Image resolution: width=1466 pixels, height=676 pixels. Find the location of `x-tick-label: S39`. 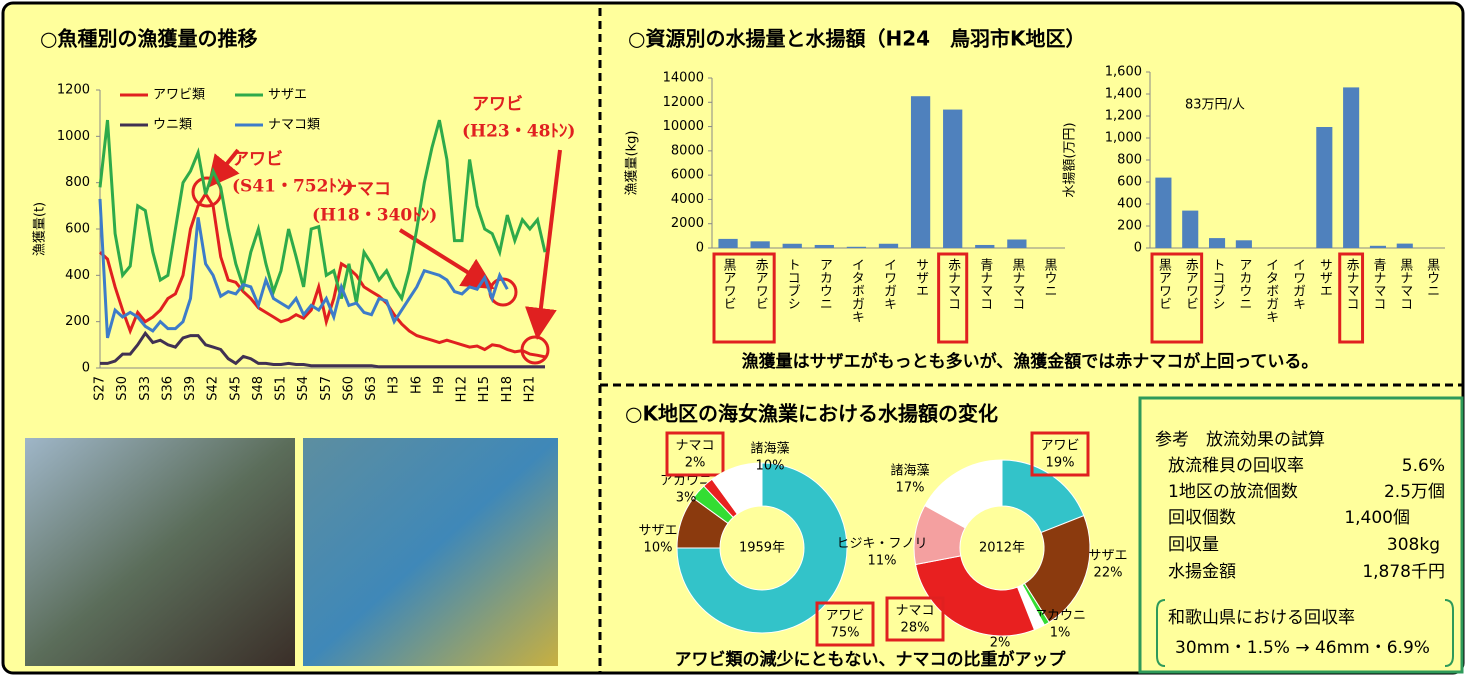

x-tick-label: S39 is located at coordinates (190, 388).